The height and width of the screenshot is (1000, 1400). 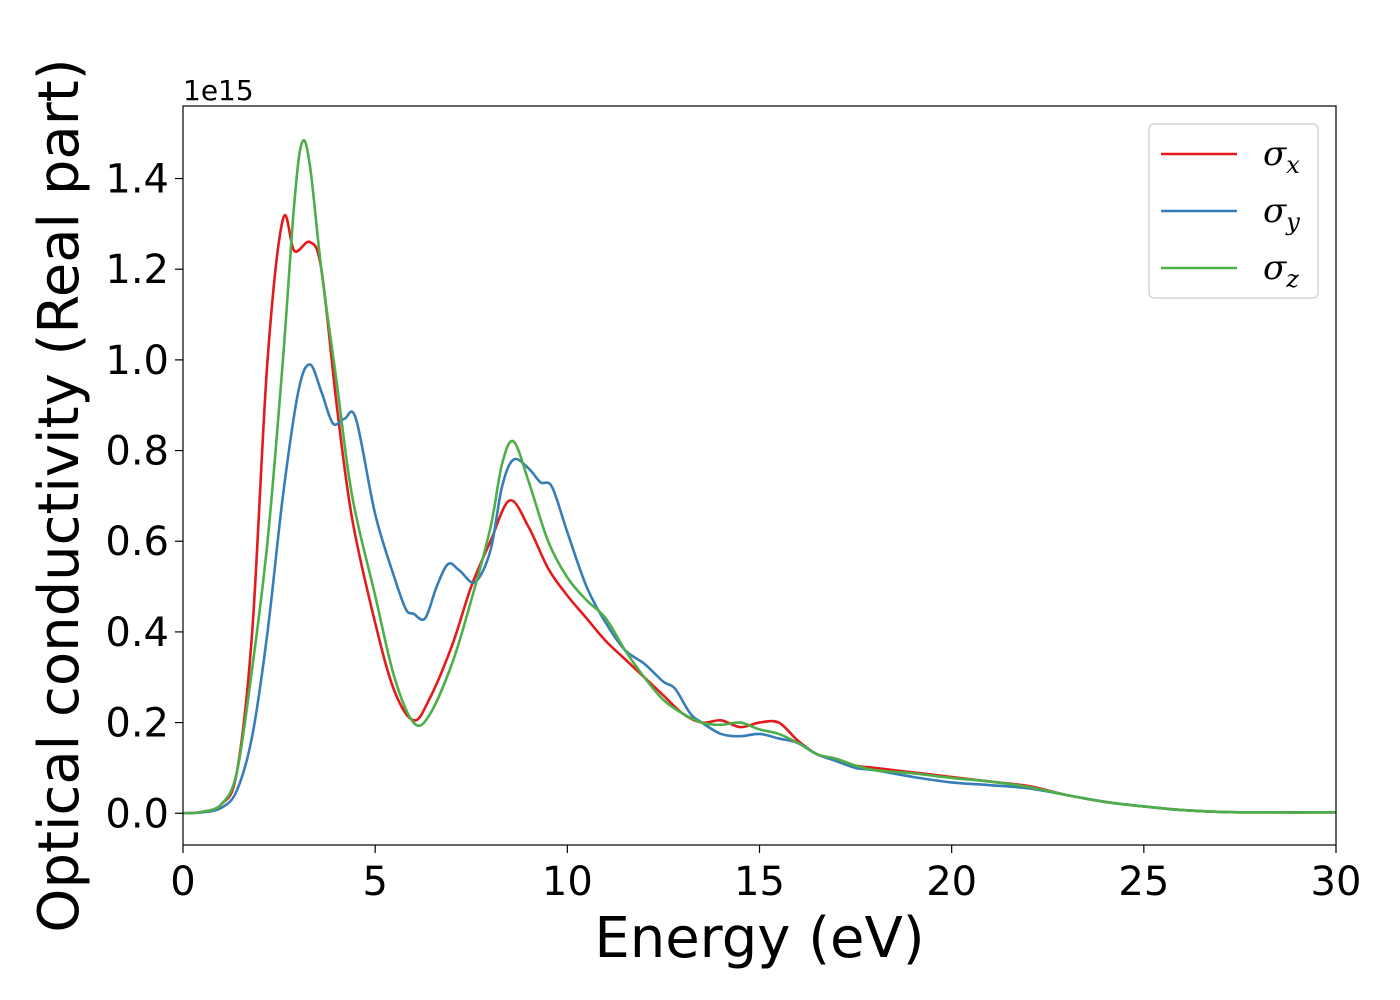 What do you see at coordinates (182, 882) in the screenshot?
I see `x-tick-label: 0` at bounding box center [182, 882].